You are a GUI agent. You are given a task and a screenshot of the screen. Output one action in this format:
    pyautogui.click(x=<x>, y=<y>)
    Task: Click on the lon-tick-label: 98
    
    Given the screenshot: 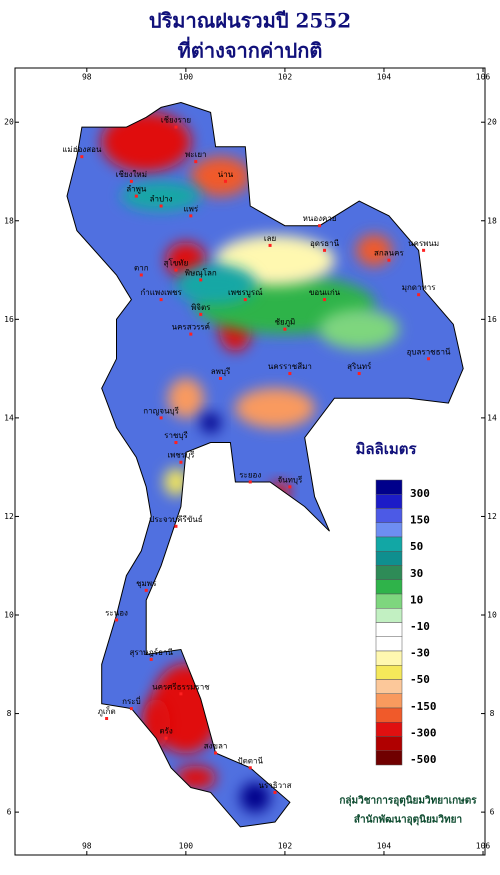 What is the action you would take?
    pyautogui.click(x=87, y=77)
    